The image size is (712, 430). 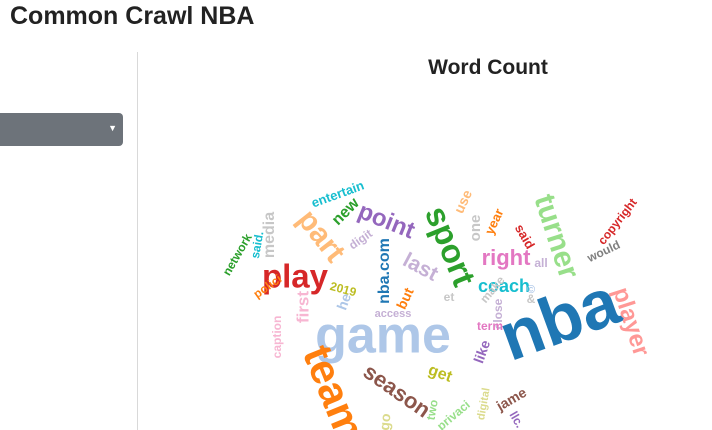 I want to click on word-use-22: use, so click(x=462, y=201).